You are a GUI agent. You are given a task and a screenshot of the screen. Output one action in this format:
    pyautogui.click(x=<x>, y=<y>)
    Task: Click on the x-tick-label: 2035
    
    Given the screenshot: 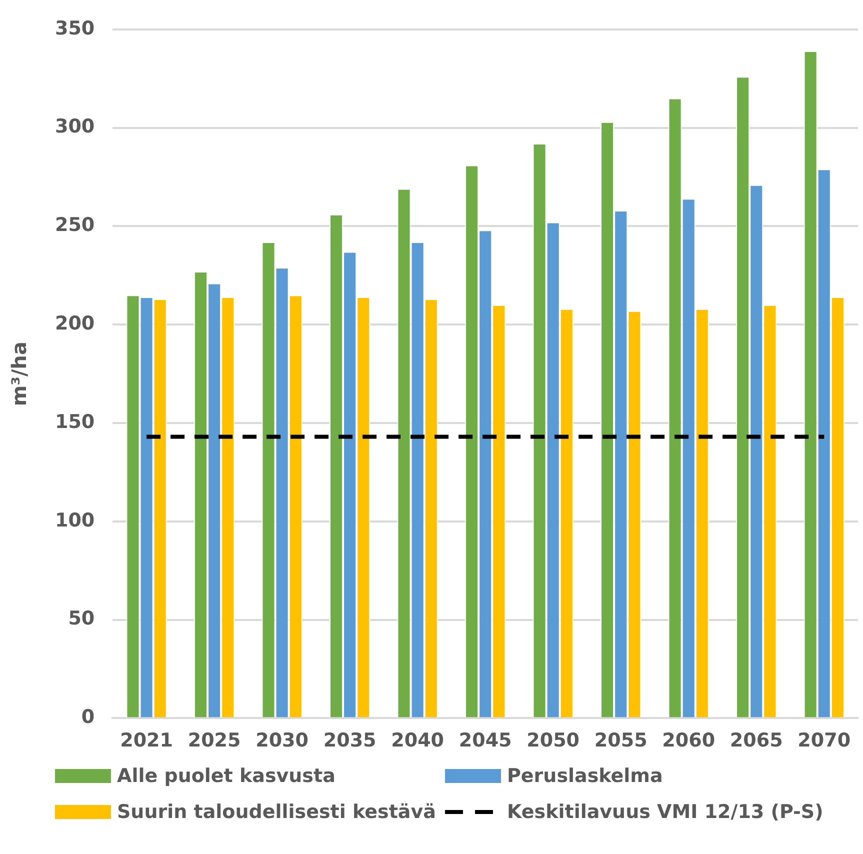 What is the action you would take?
    pyautogui.click(x=349, y=741)
    